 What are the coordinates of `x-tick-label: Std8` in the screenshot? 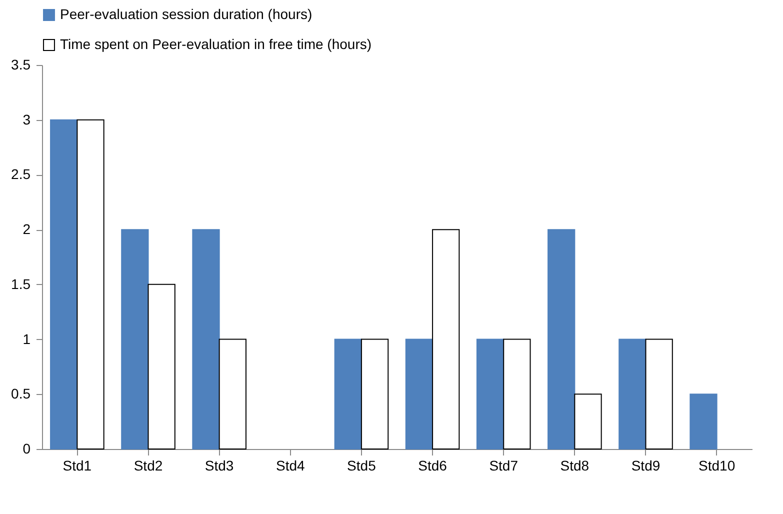 It's located at (575, 466).